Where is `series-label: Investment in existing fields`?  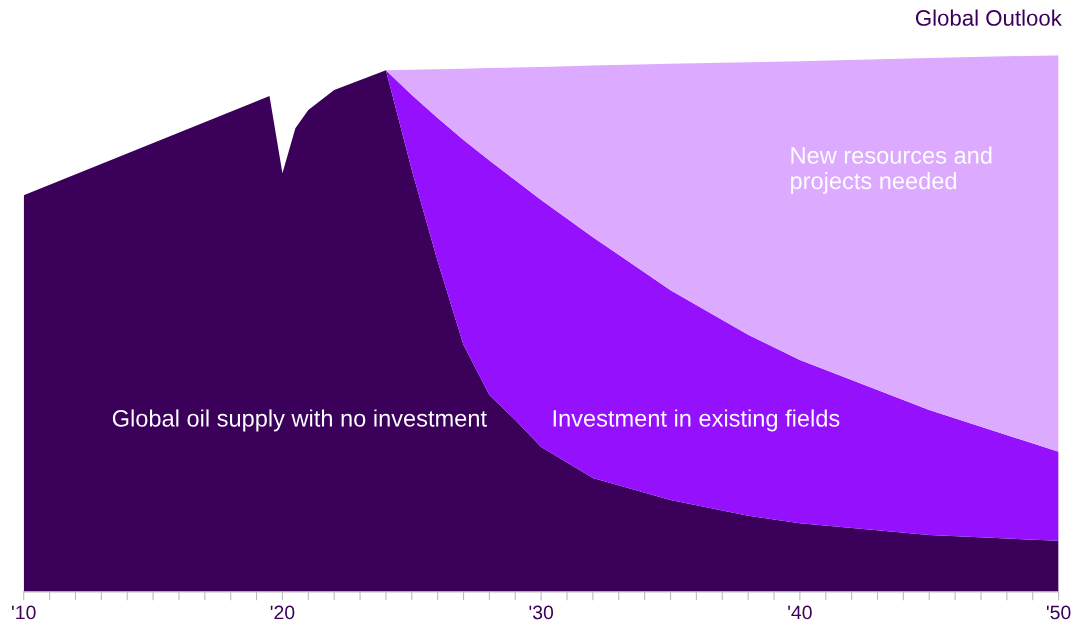 series-label: Investment in existing fields is located at coordinates (696, 420).